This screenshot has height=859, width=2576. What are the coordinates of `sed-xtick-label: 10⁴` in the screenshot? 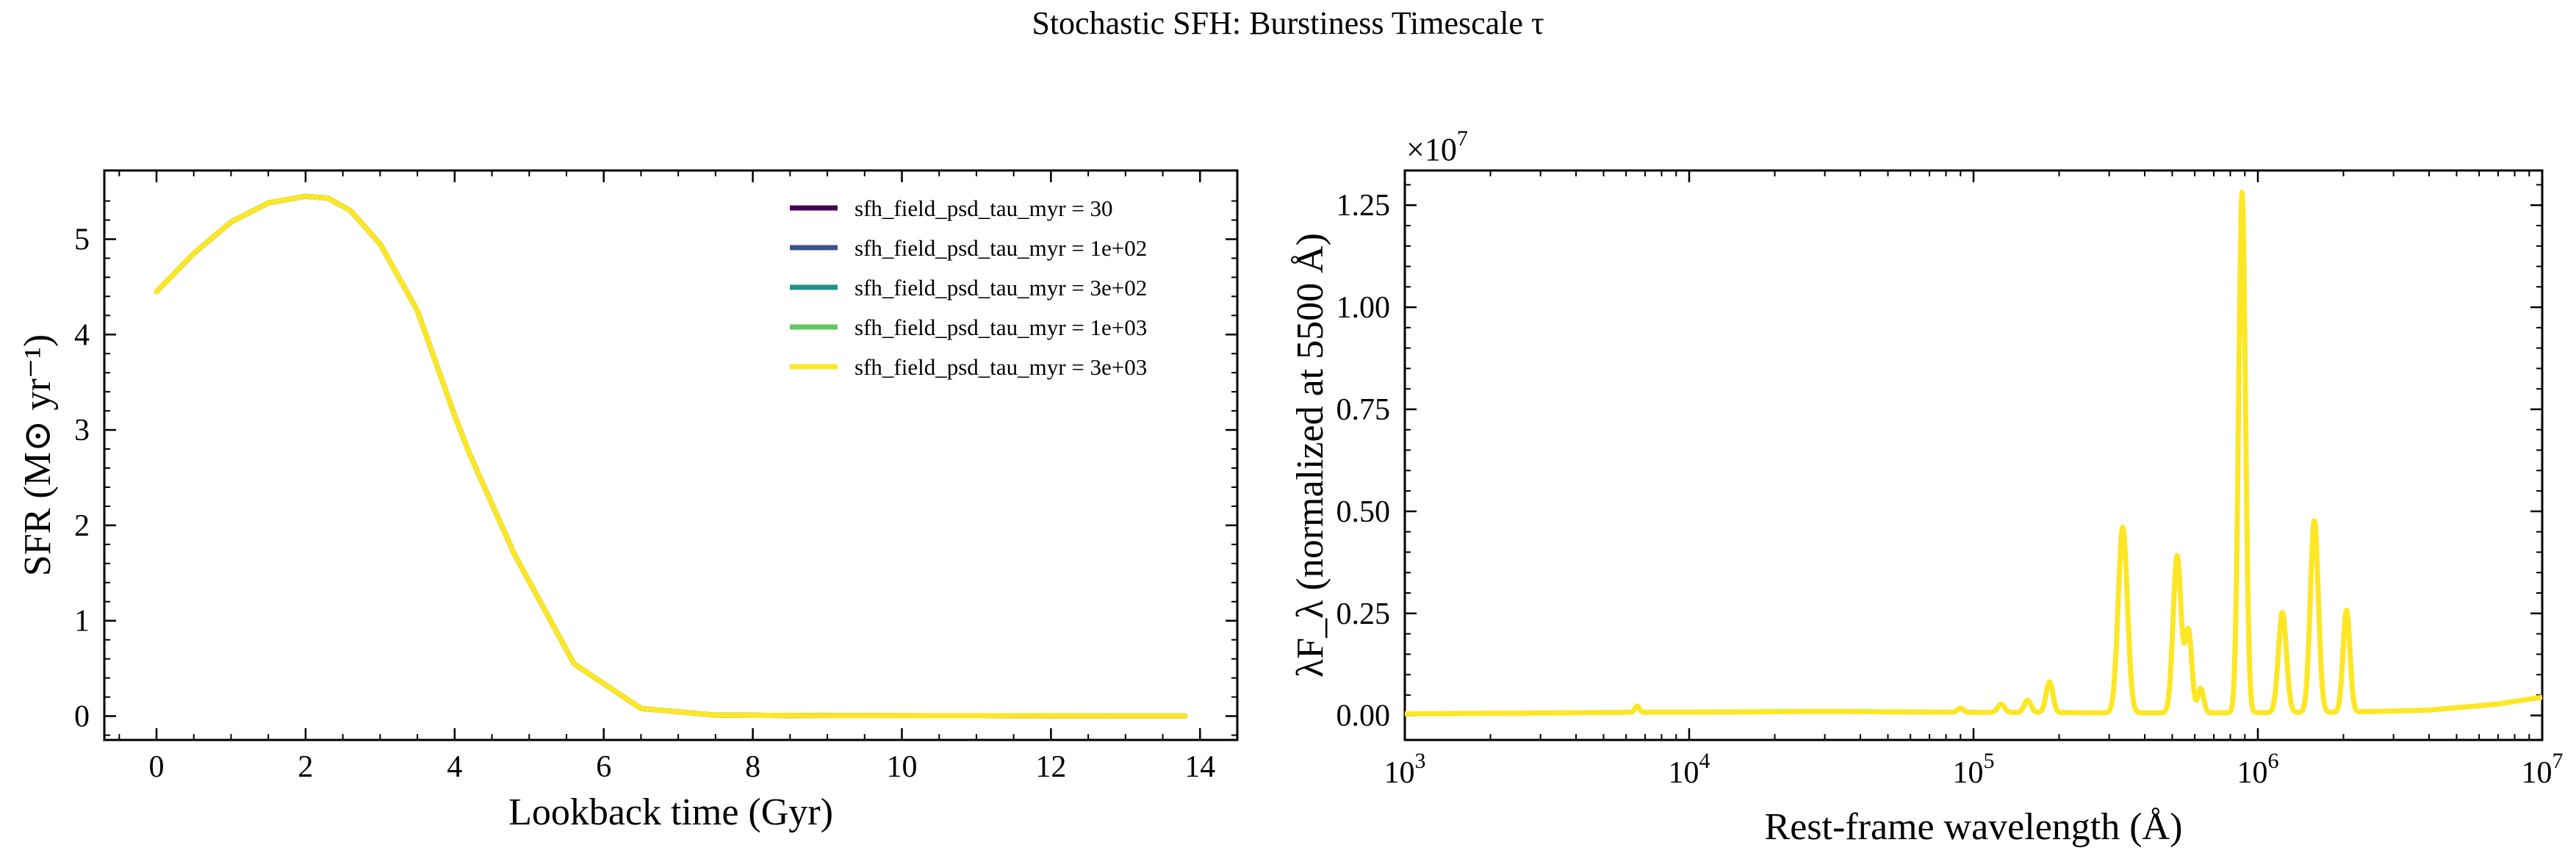 It's located at (1690, 769).